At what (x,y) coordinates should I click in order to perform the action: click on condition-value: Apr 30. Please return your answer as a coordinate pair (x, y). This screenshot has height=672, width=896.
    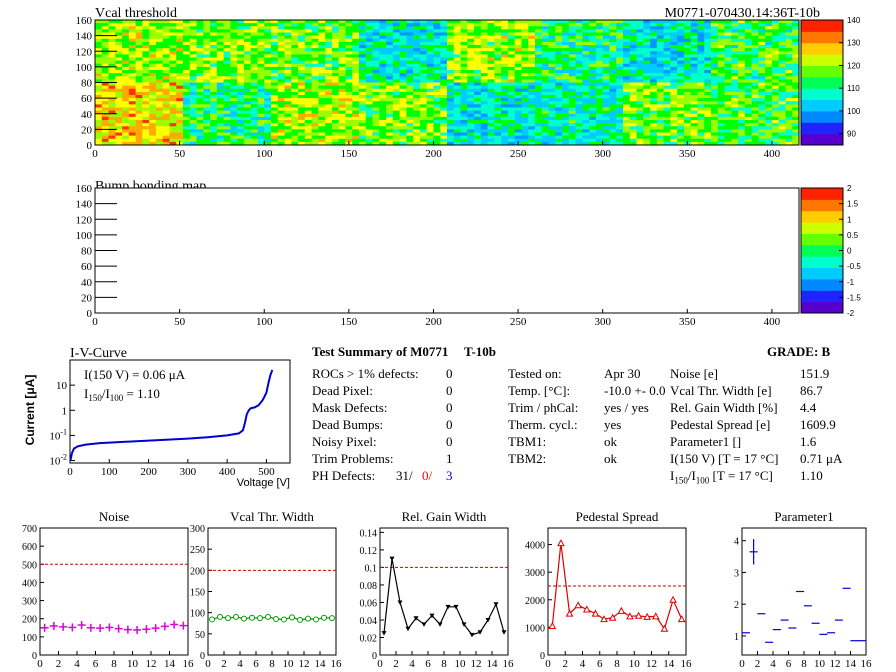
    Looking at the image, I should click on (622, 373).